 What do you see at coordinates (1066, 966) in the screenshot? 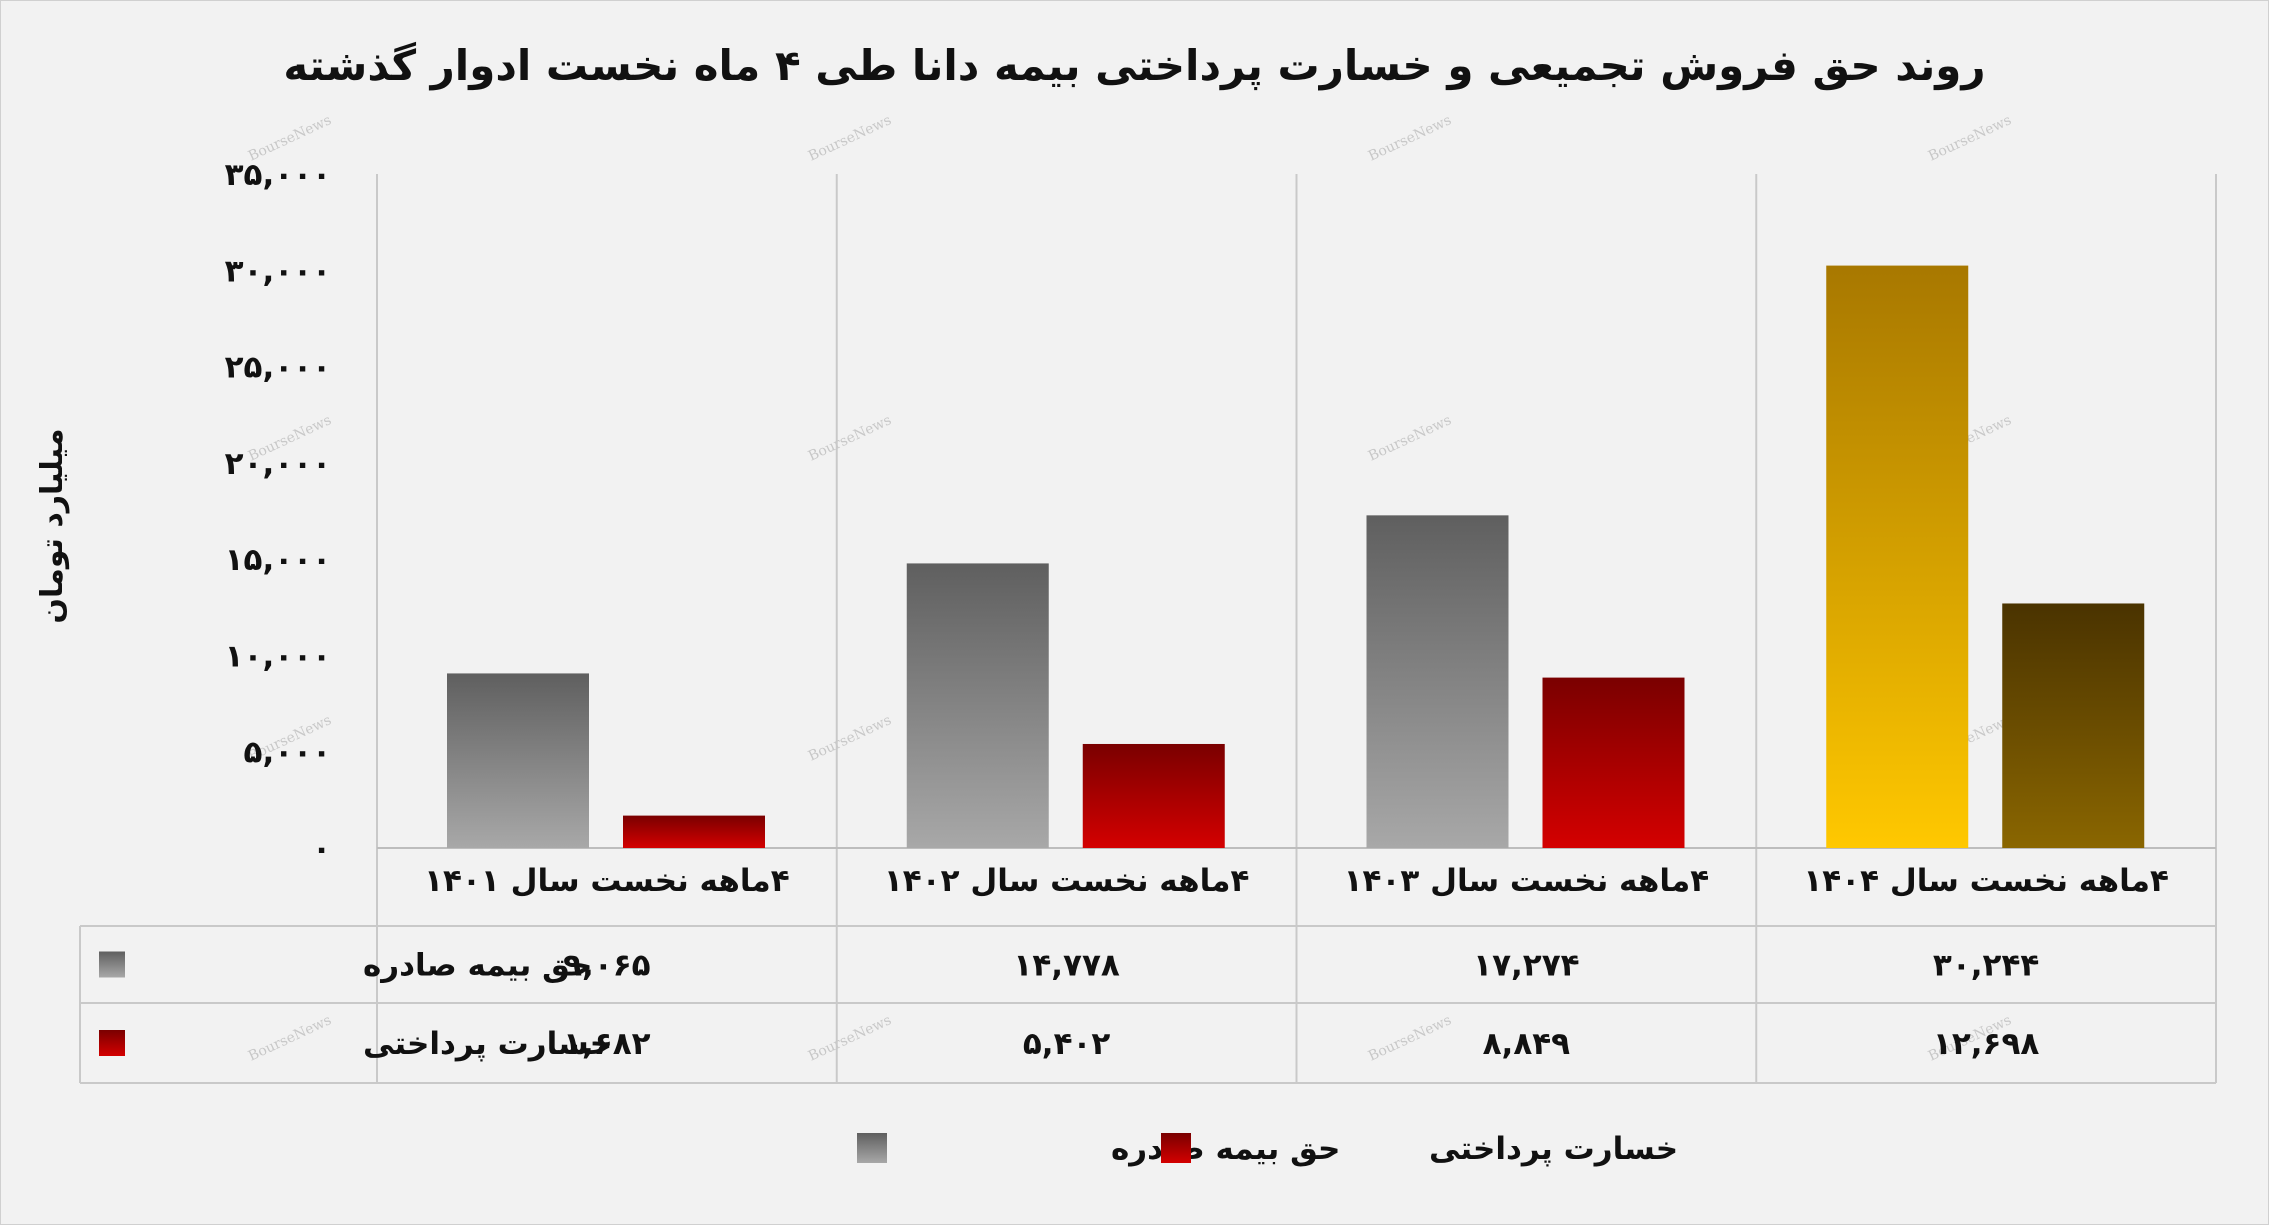
I see `table-value: ۱۴,۷۷۸` at bounding box center [1066, 966].